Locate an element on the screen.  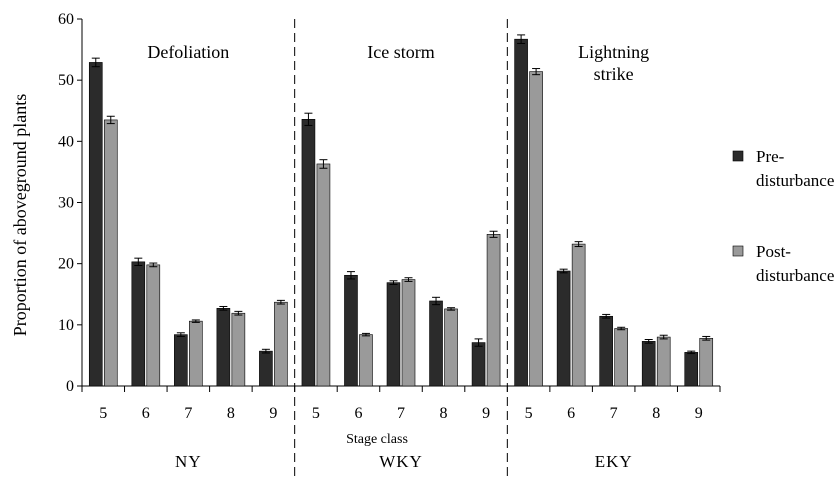
y-tick-label: 50 is located at coordinates (66, 80).